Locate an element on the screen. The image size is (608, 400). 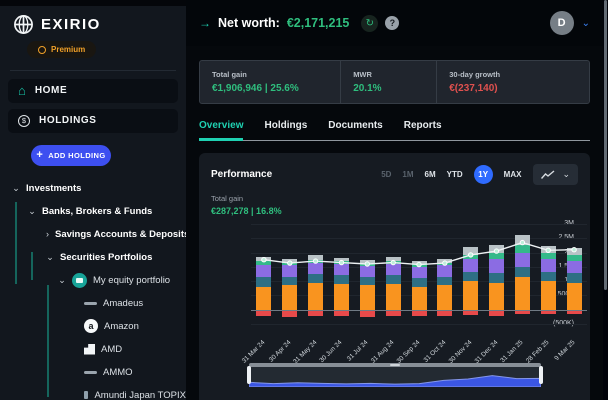
tree-item-amadeus: Amadeus is located at coordinates (93, 303).